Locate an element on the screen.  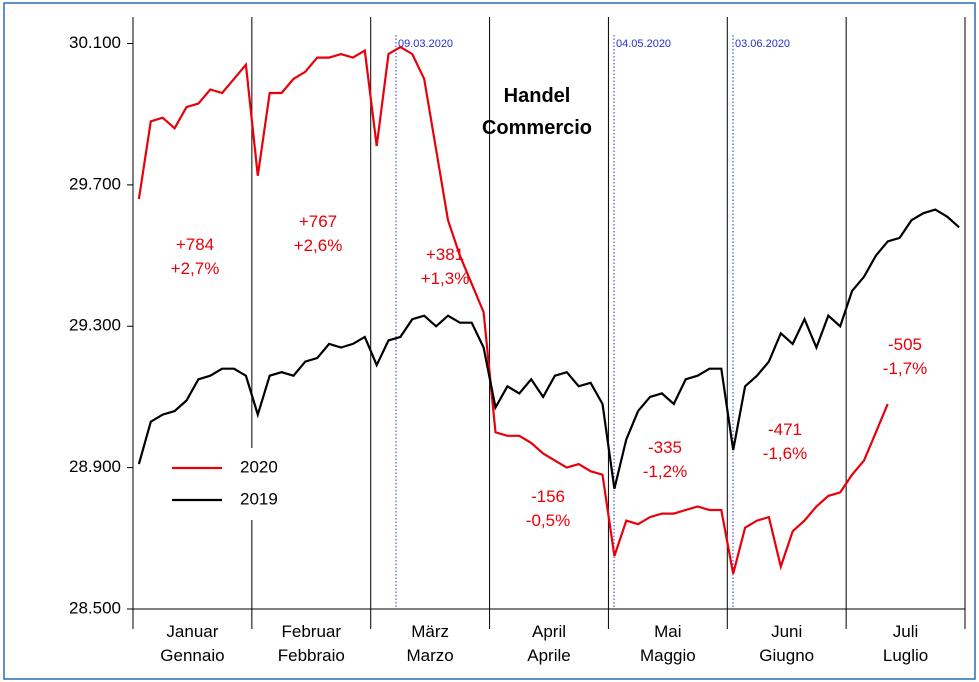
x-tick-label: Juli Luglio is located at coordinates (905, 643).